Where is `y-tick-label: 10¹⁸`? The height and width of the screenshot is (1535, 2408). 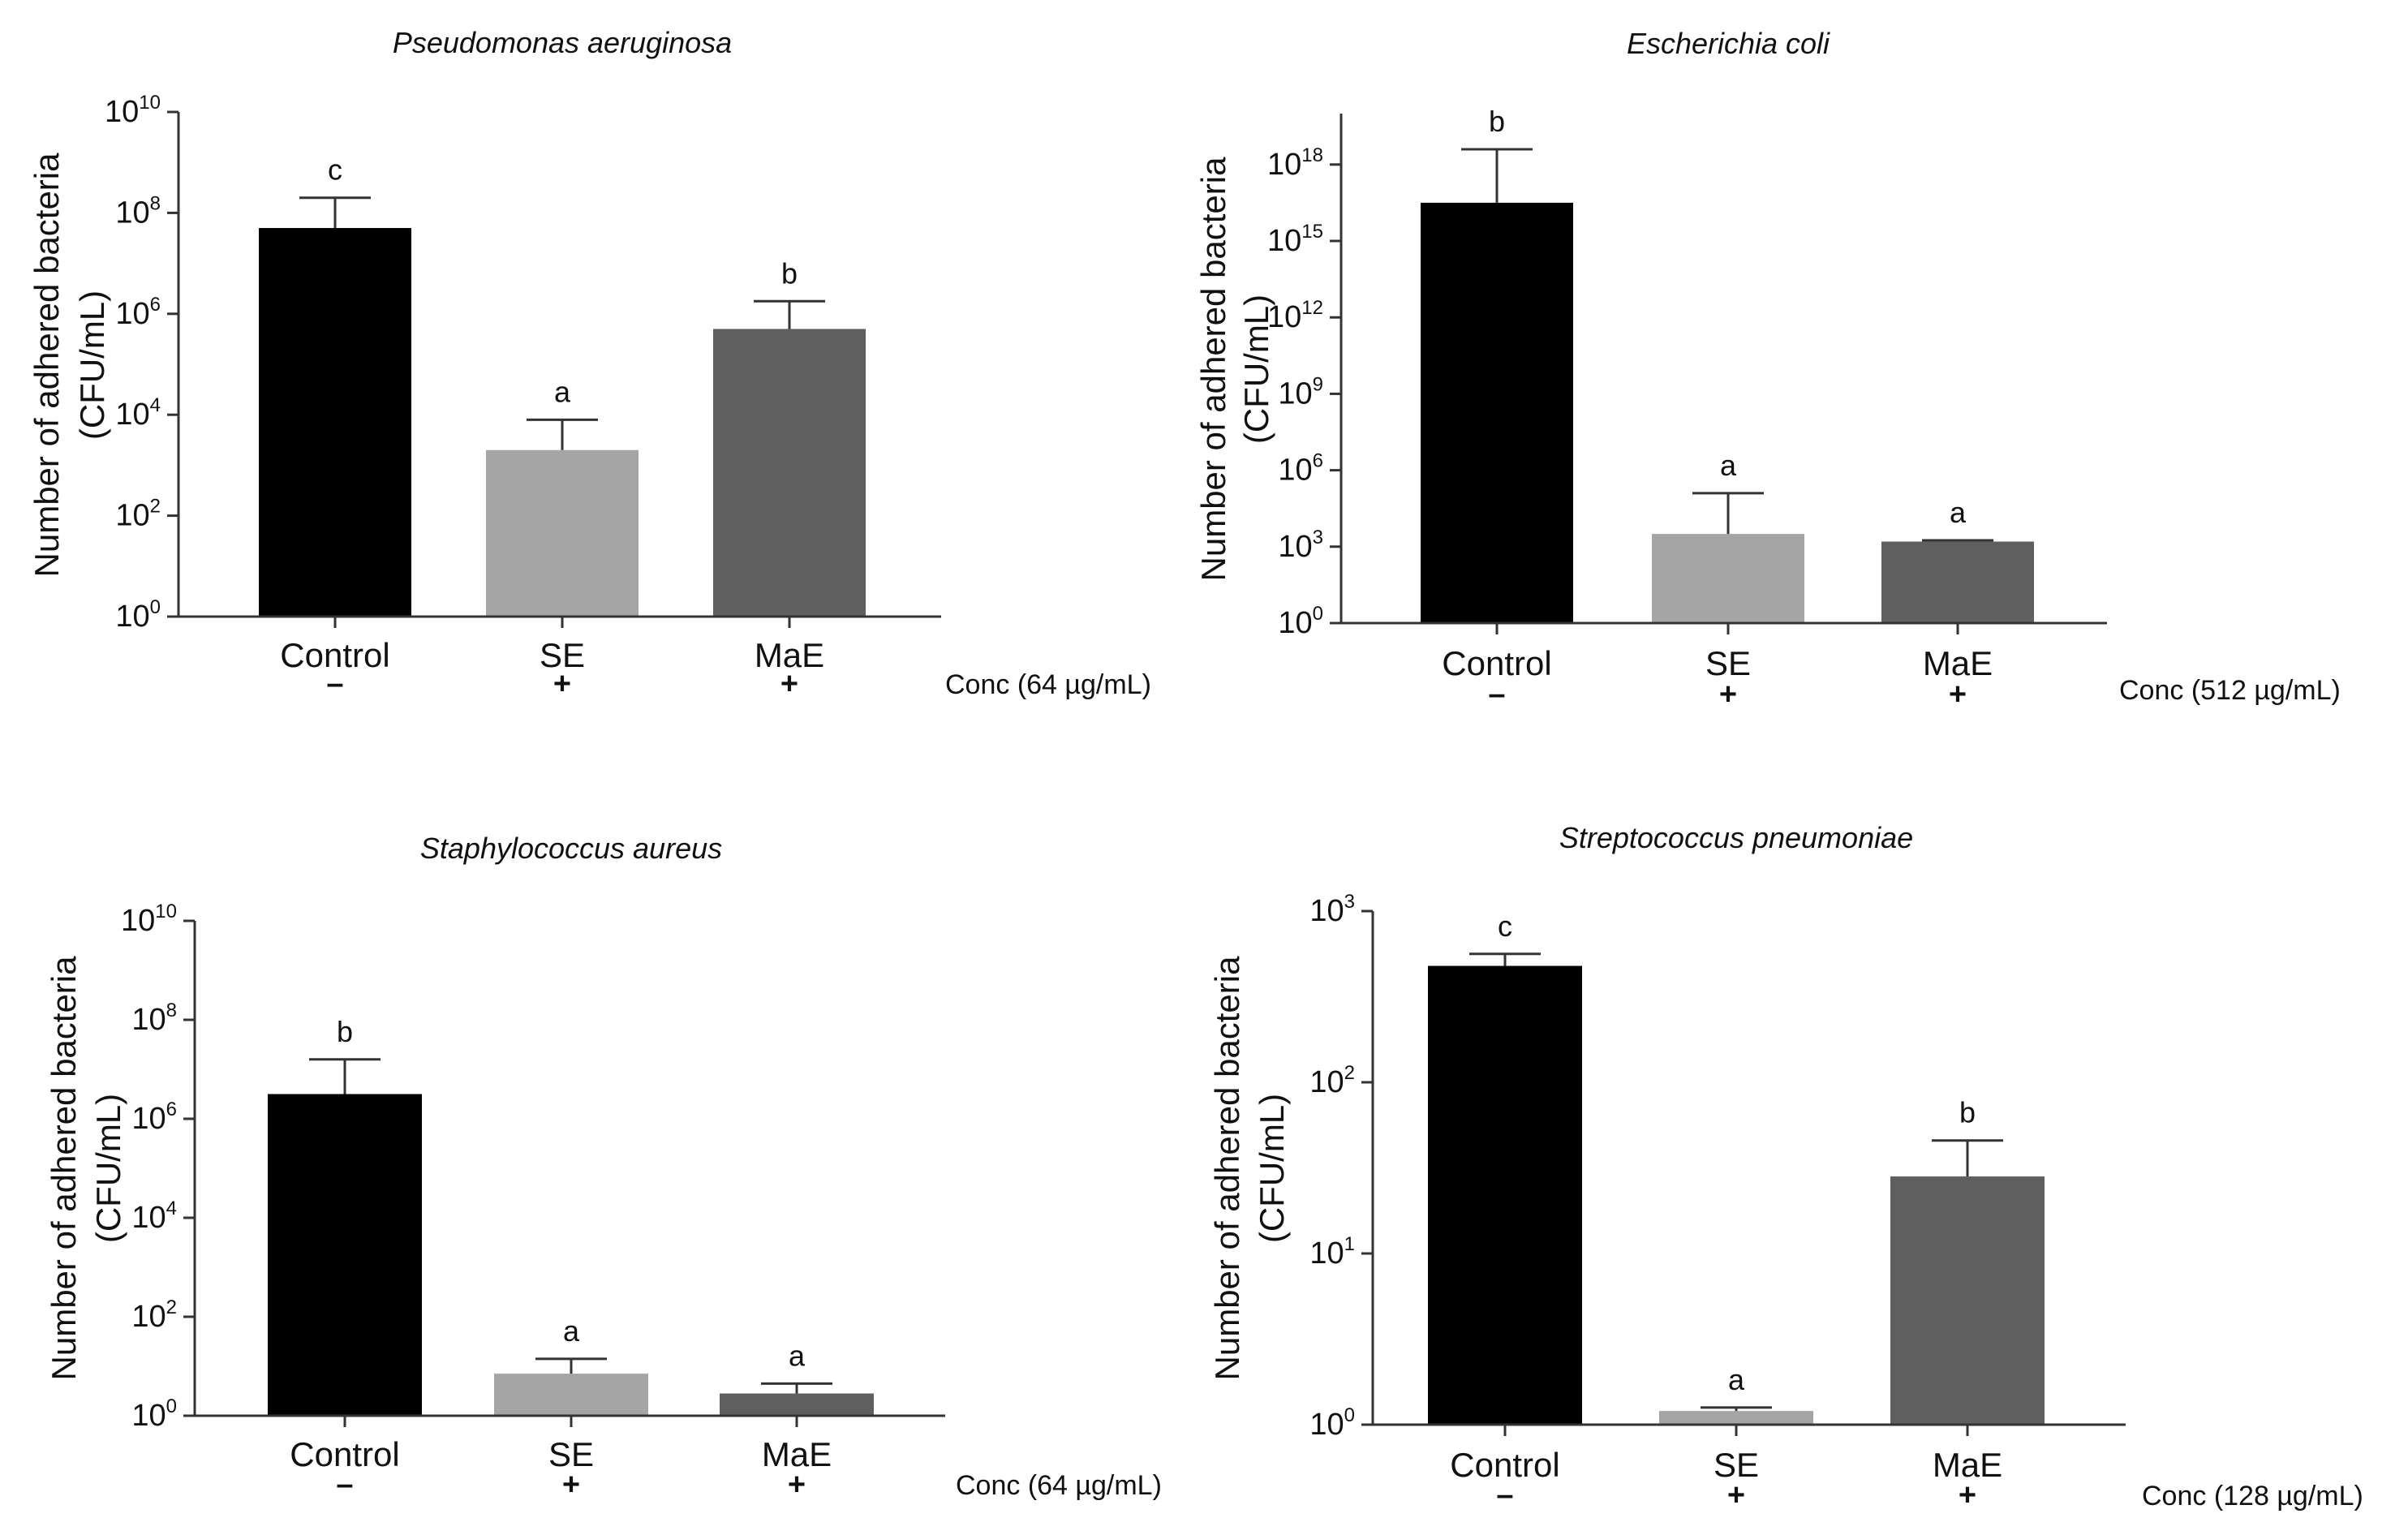
y-tick-label: 10¹⁸ is located at coordinates (1295, 163).